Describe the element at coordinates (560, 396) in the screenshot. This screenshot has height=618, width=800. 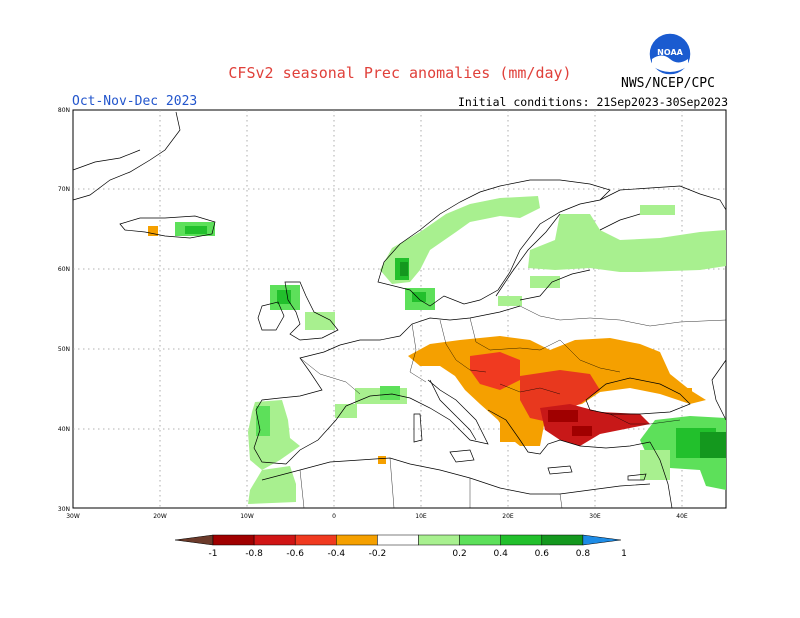
I see `anomaly-balkans` at that location.